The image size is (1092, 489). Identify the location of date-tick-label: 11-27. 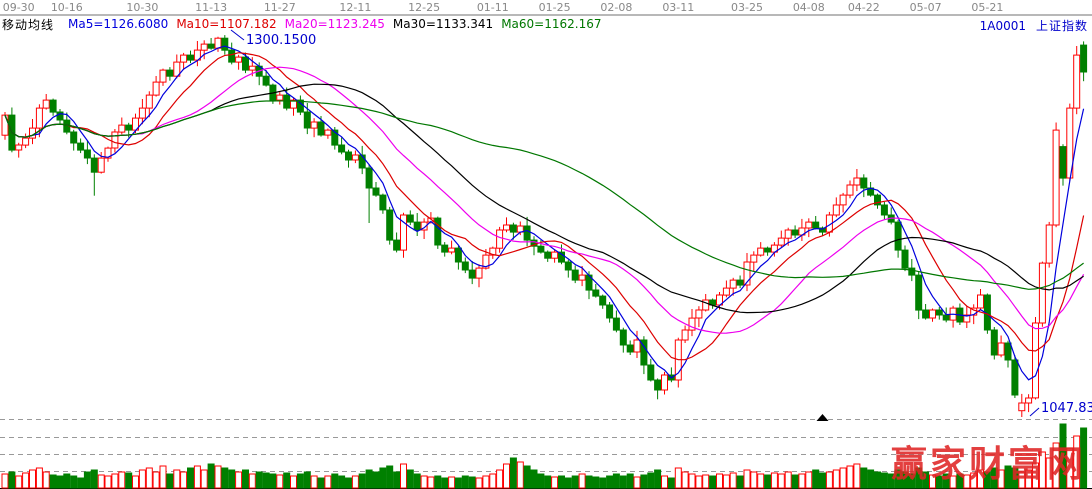
(279, 7).